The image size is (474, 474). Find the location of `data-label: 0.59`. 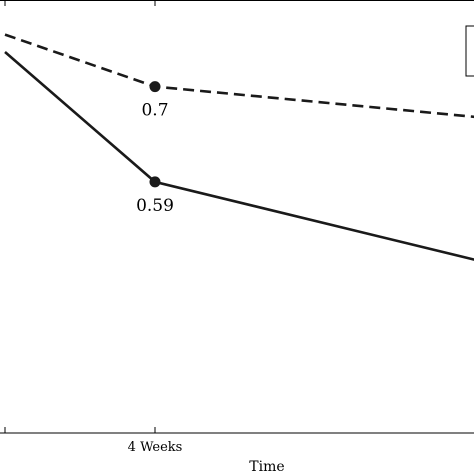

data-label: 0.59 is located at coordinates (155, 206).